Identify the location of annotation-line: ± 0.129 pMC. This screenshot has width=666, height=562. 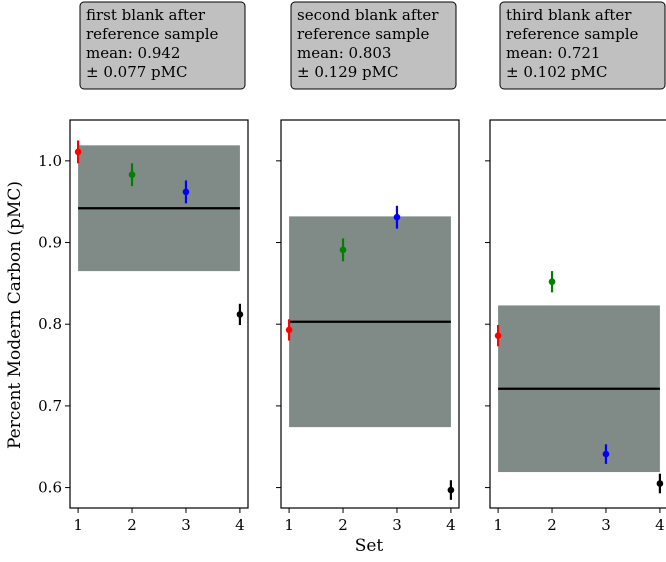
(347, 72).